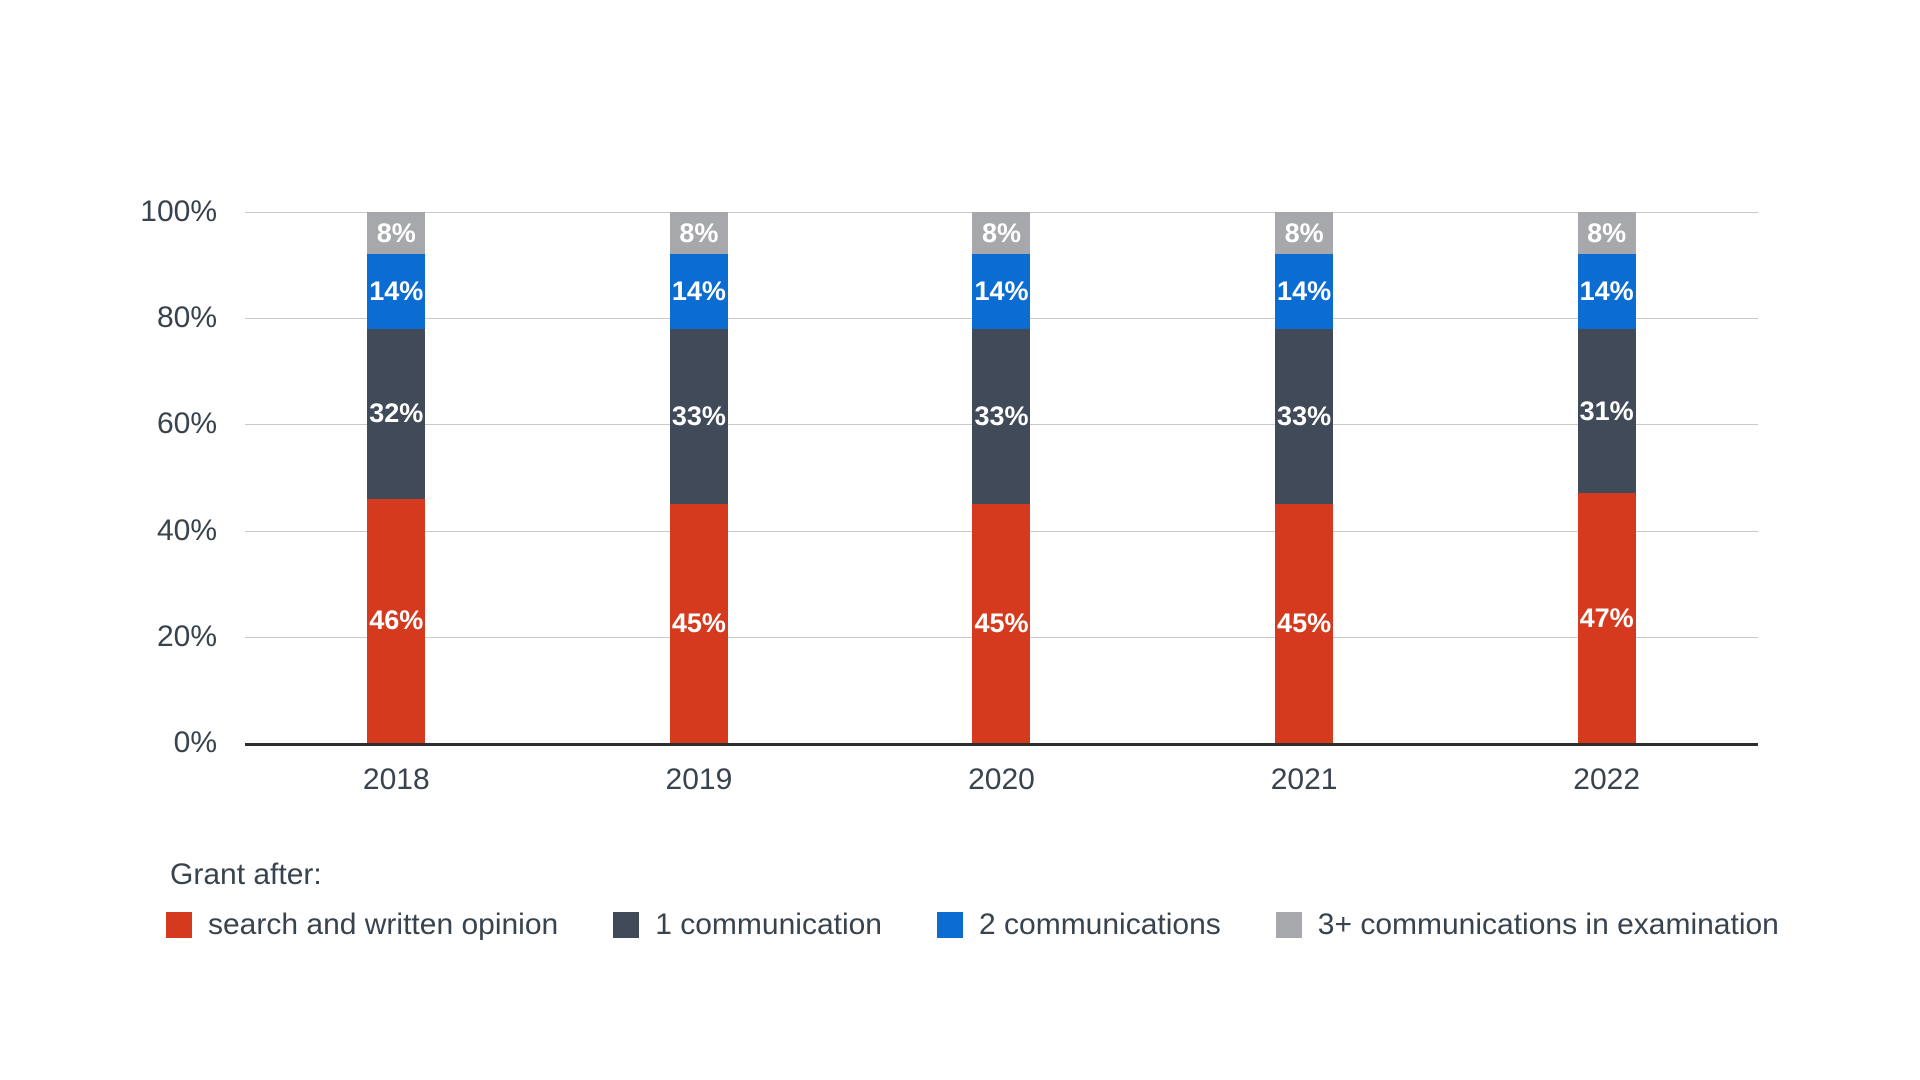  Describe the element at coordinates (1100, 924) in the screenshot. I see `legend-item-label: 2 communications` at that location.